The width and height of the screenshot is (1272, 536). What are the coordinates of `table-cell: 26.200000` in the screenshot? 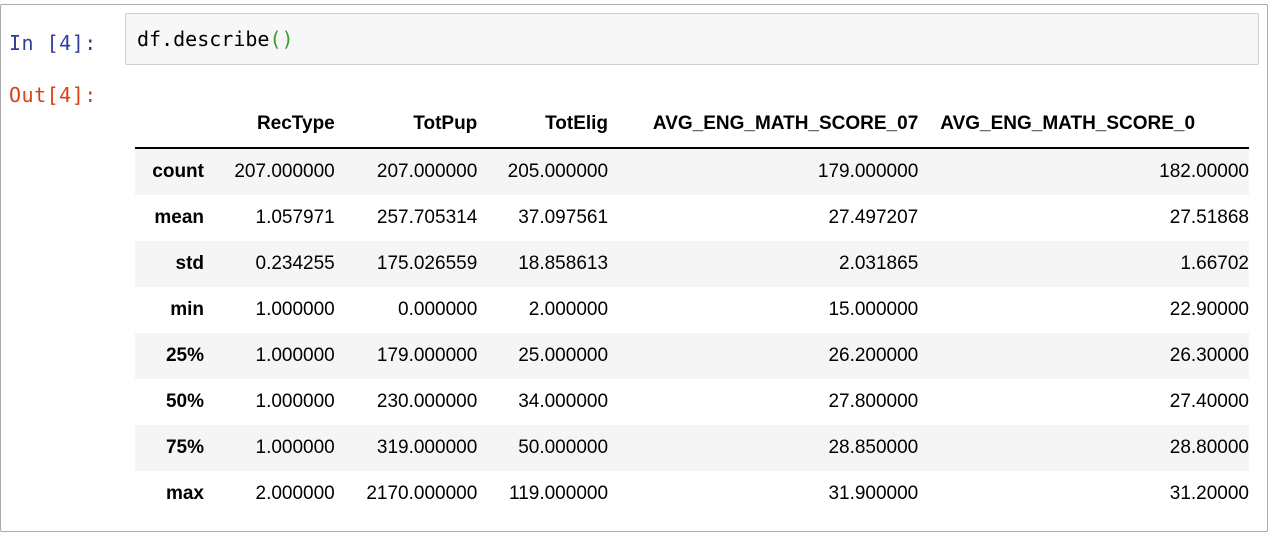 It's located at (873, 355).